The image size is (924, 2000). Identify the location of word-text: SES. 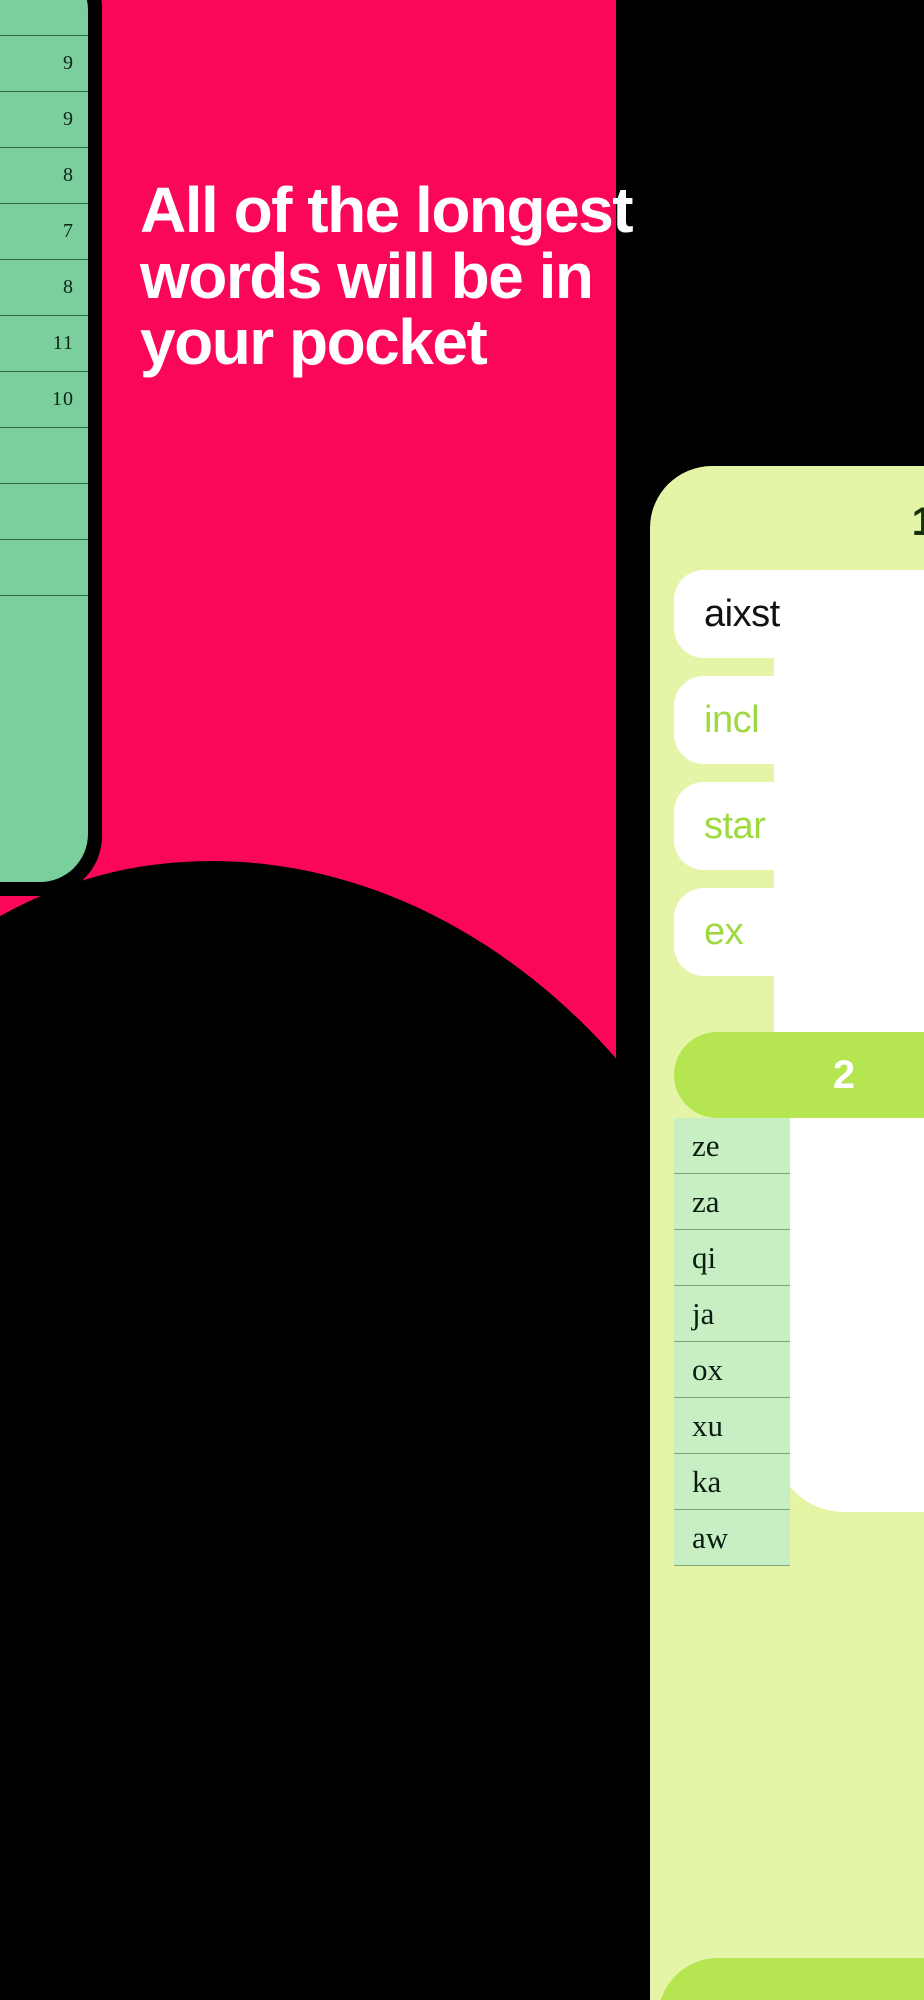
(32, 567).